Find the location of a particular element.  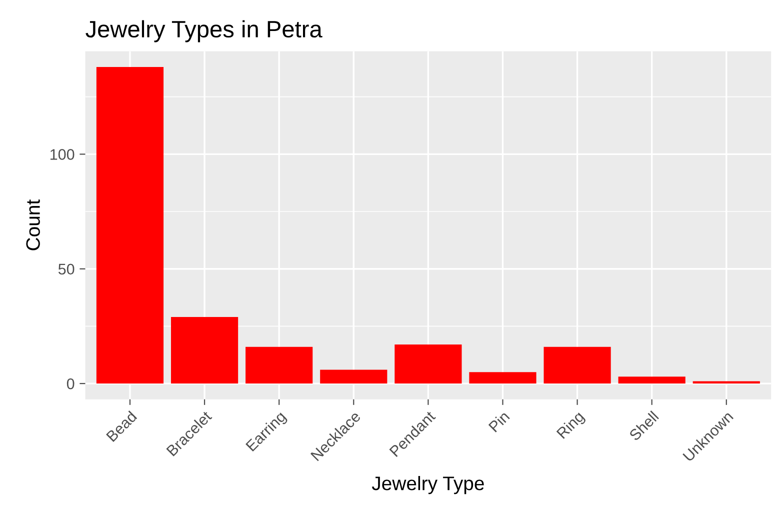

y-tick-label: 0 is located at coordinates (70, 384).